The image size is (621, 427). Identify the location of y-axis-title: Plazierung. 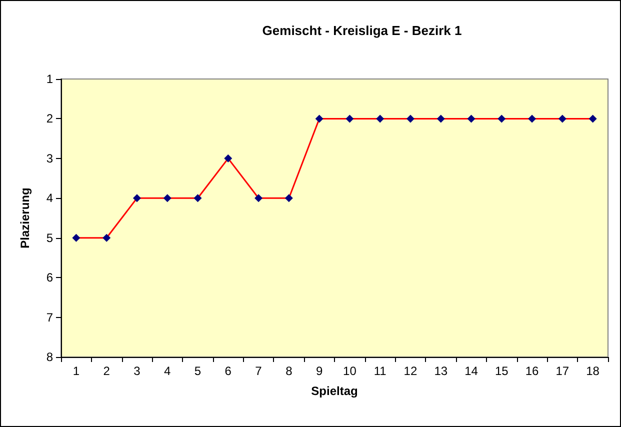
(25, 218).